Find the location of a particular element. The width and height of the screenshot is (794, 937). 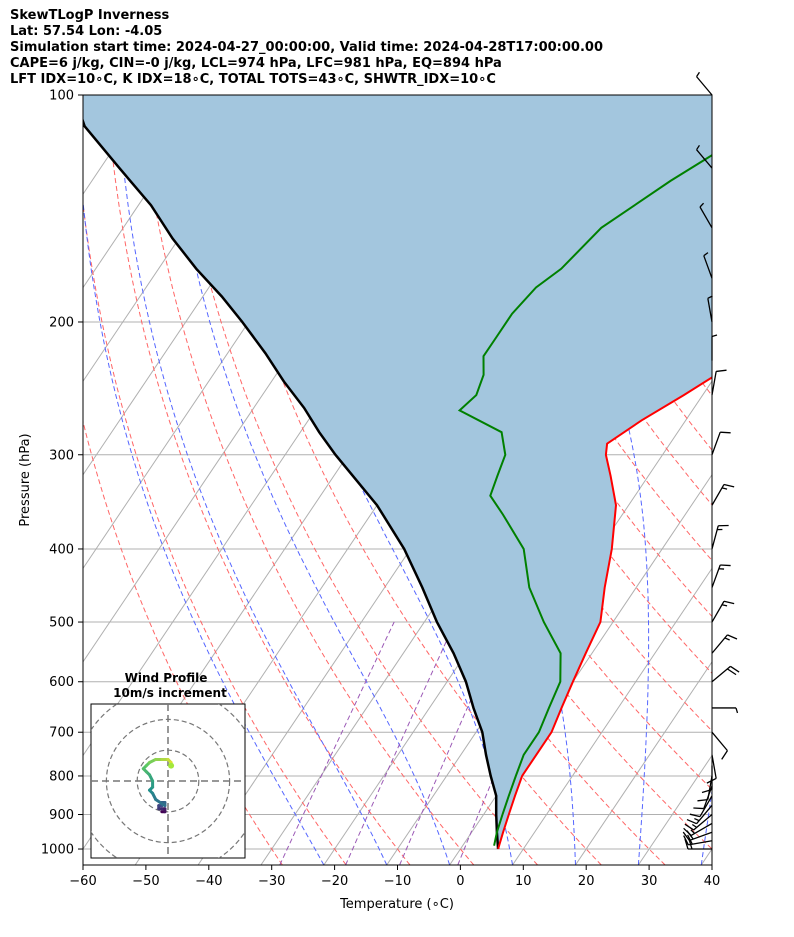

x-tick-label: −60 is located at coordinates (82, 881).